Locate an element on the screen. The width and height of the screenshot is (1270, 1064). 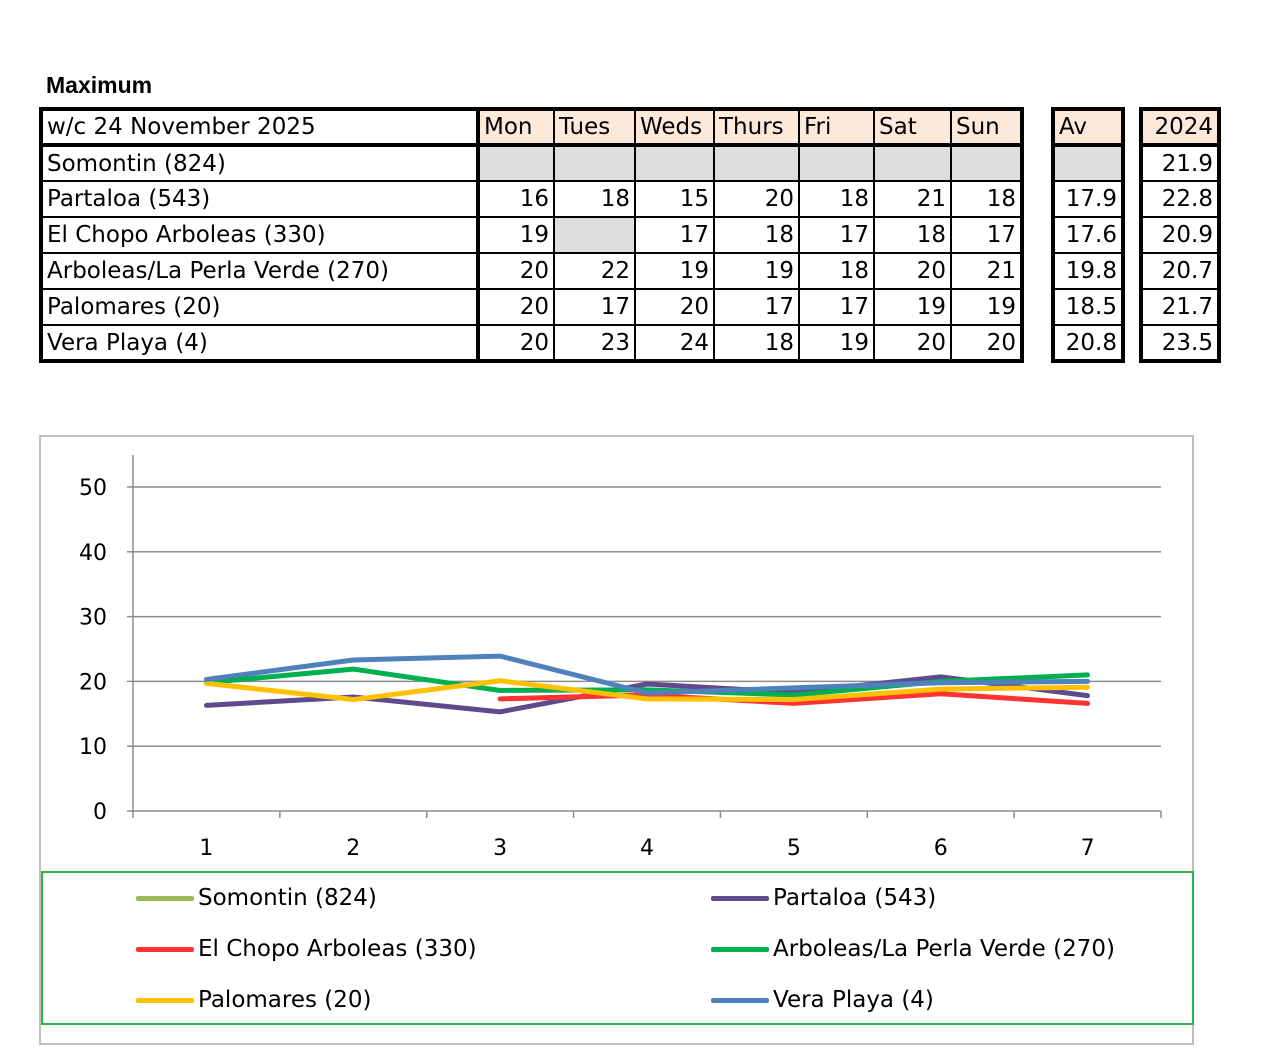
y-tick-label: 20 is located at coordinates (93, 682).